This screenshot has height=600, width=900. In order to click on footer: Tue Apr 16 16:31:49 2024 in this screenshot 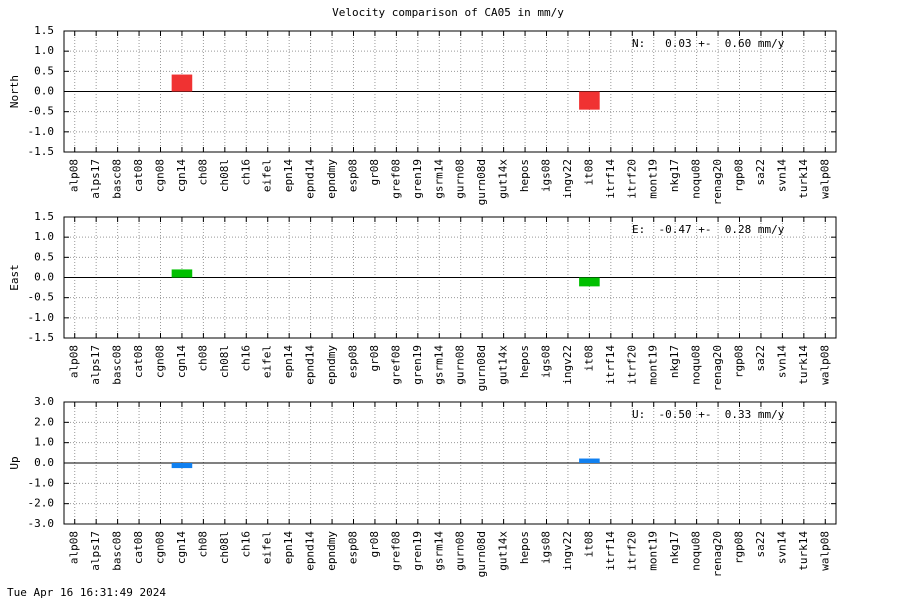, I will do `click(86, 592)`.